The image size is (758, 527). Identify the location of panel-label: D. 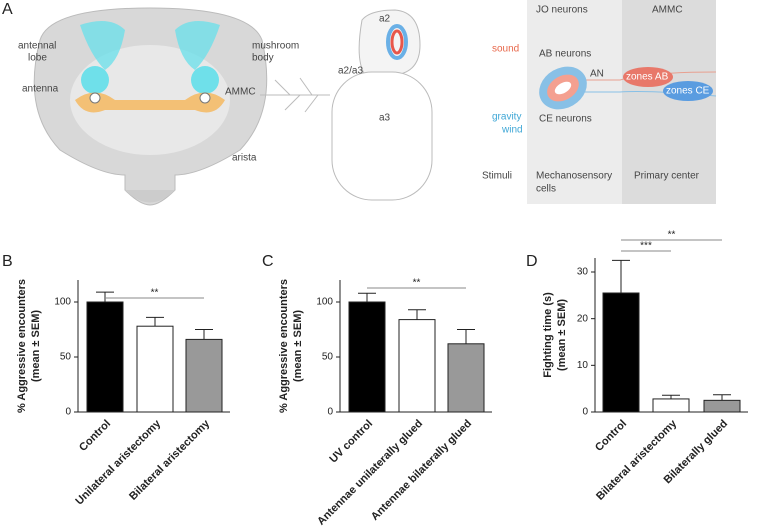
(532, 261).